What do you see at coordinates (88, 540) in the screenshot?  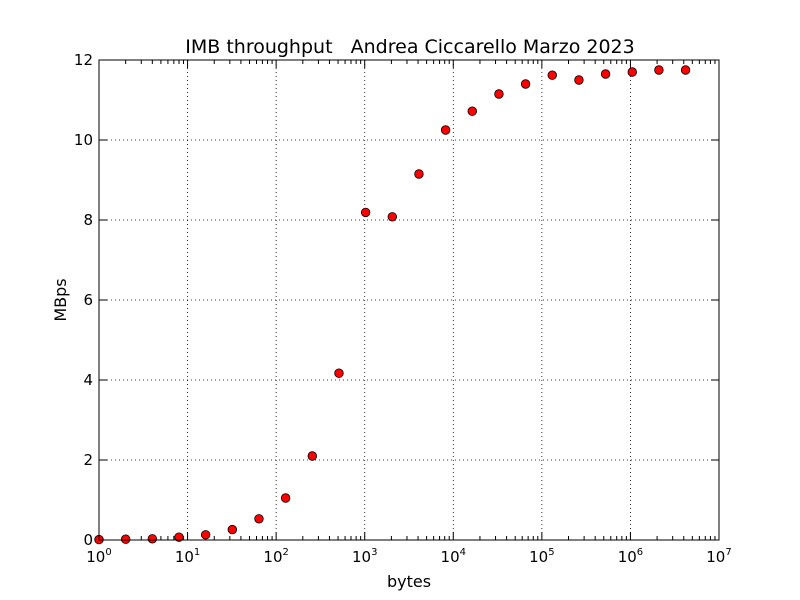 I see `y-tick-label: 0` at bounding box center [88, 540].